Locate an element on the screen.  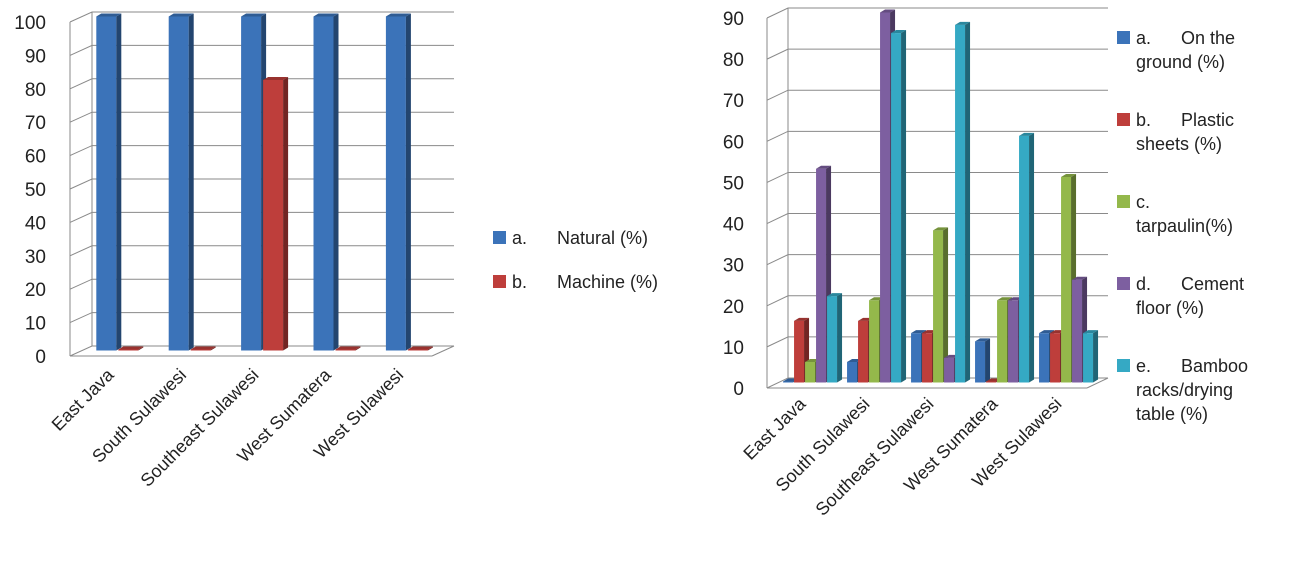
legend-label: racks/drying is located at coordinates (1184, 390).